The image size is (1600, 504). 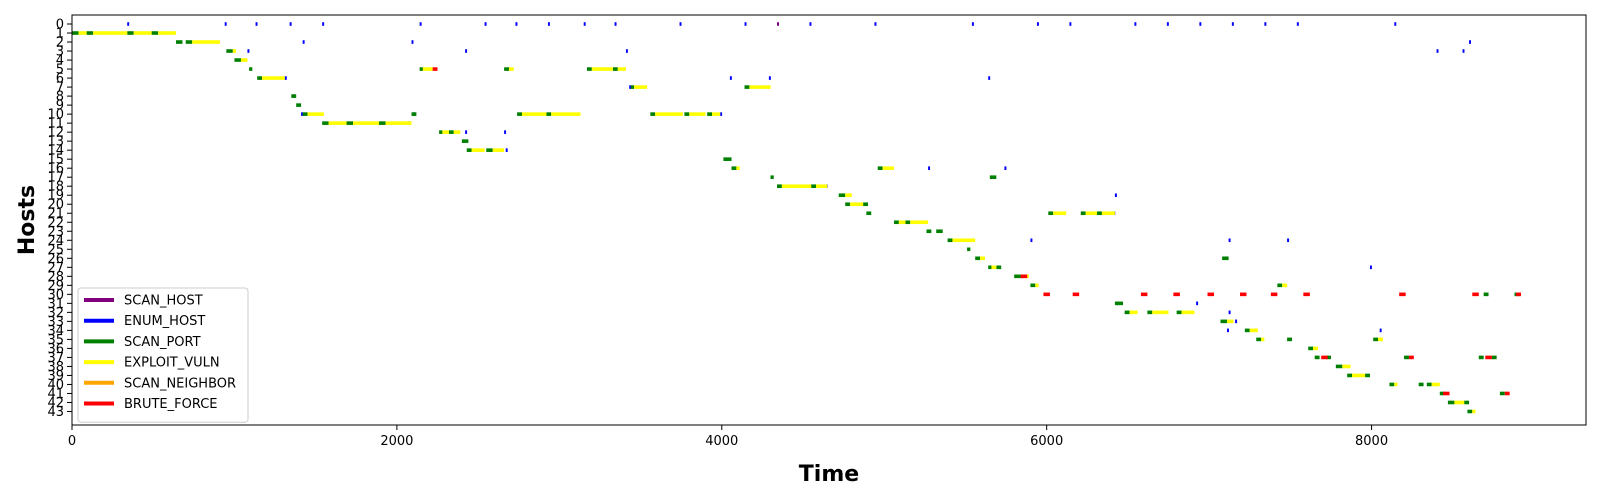 I want to click on segment-scan-host, so click(x=778, y=24).